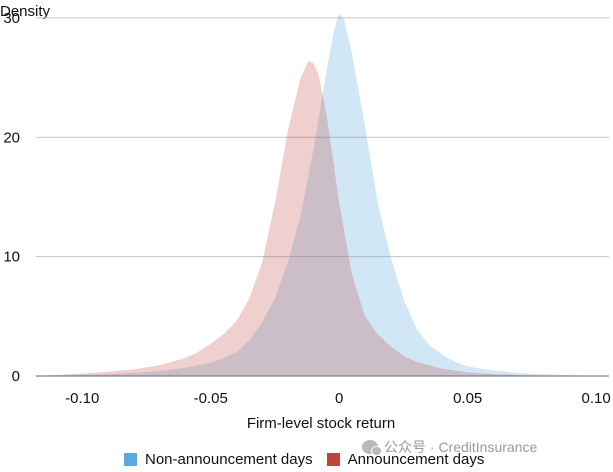 This screenshot has width=613, height=472. I want to click on y-tick-label: 0, so click(16, 376).